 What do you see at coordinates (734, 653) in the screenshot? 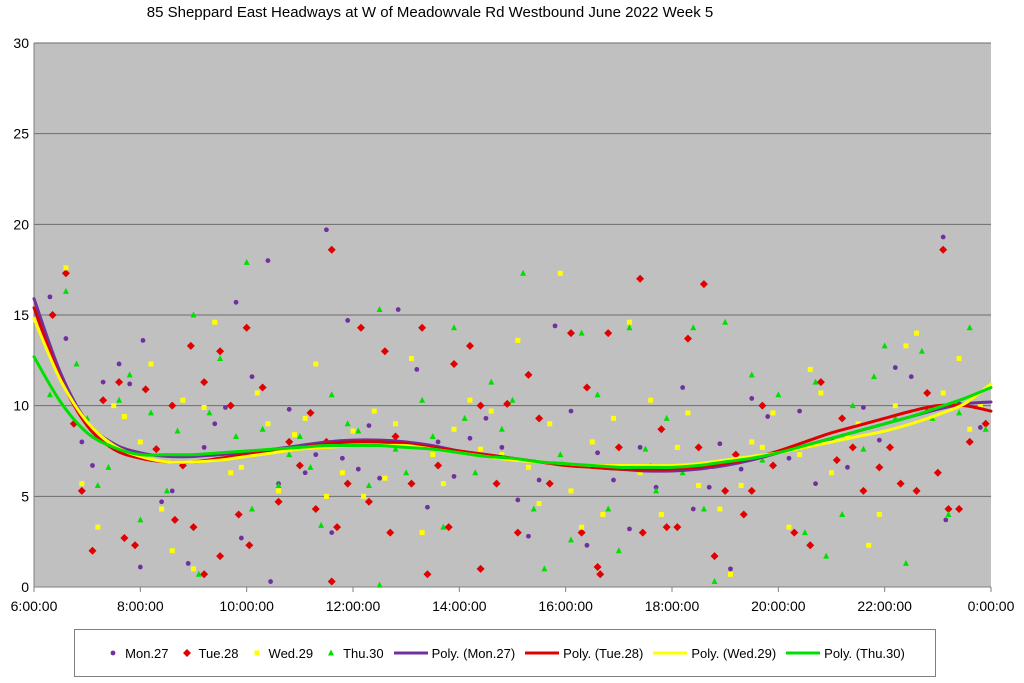
I see `legend-label: Poly. (Wed.29)` at bounding box center [734, 653].